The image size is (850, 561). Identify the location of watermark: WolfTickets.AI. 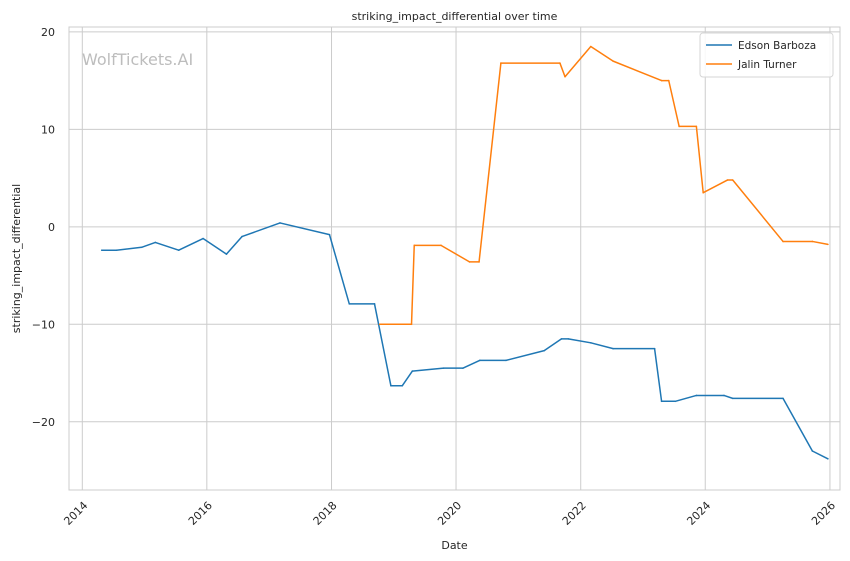
(137, 59).